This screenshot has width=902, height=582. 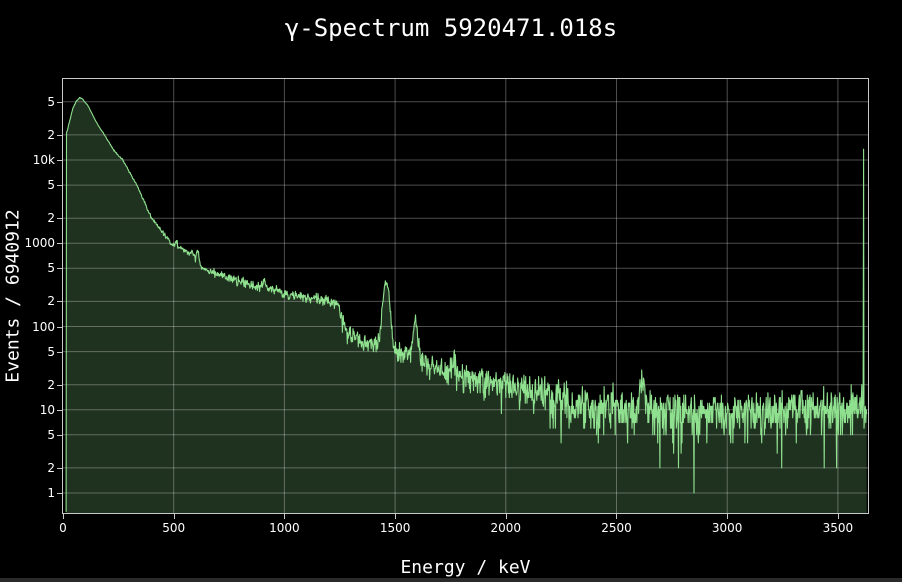 What do you see at coordinates (51, 492) in the screenshot?
I see `y-tick-label: 1` at bounding box center [51, 492].